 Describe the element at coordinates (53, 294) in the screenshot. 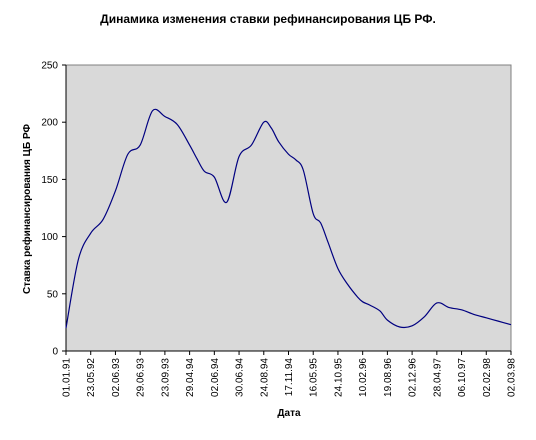

I see `y-tick-label: 50` at that location.